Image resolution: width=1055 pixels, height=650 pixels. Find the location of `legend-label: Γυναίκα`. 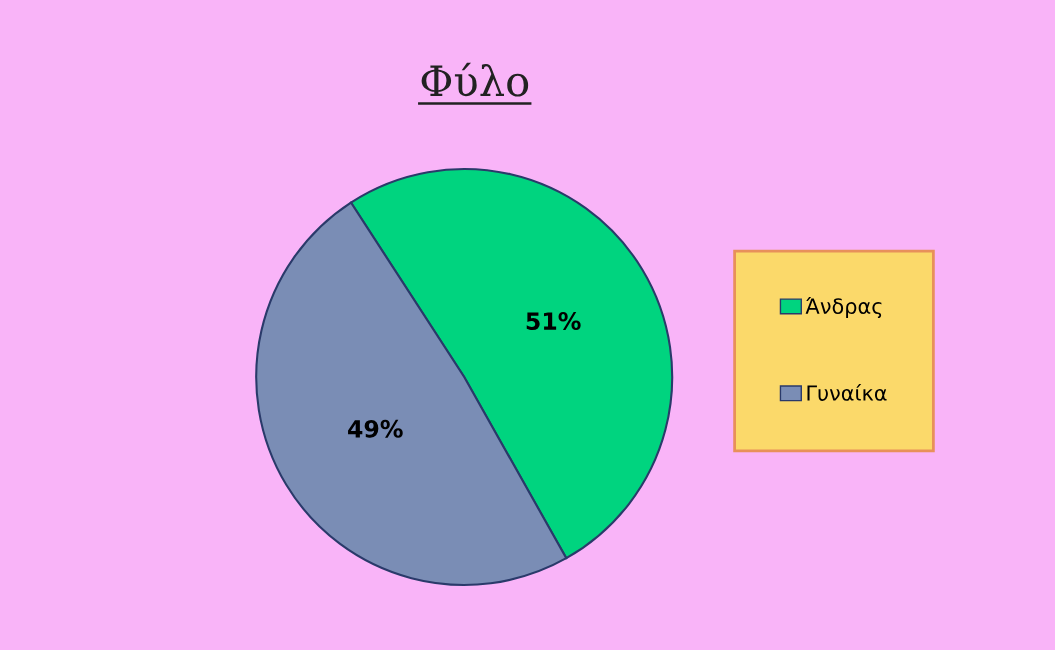

legend-label: Γυναίκα is located at coordinates (847, 392).